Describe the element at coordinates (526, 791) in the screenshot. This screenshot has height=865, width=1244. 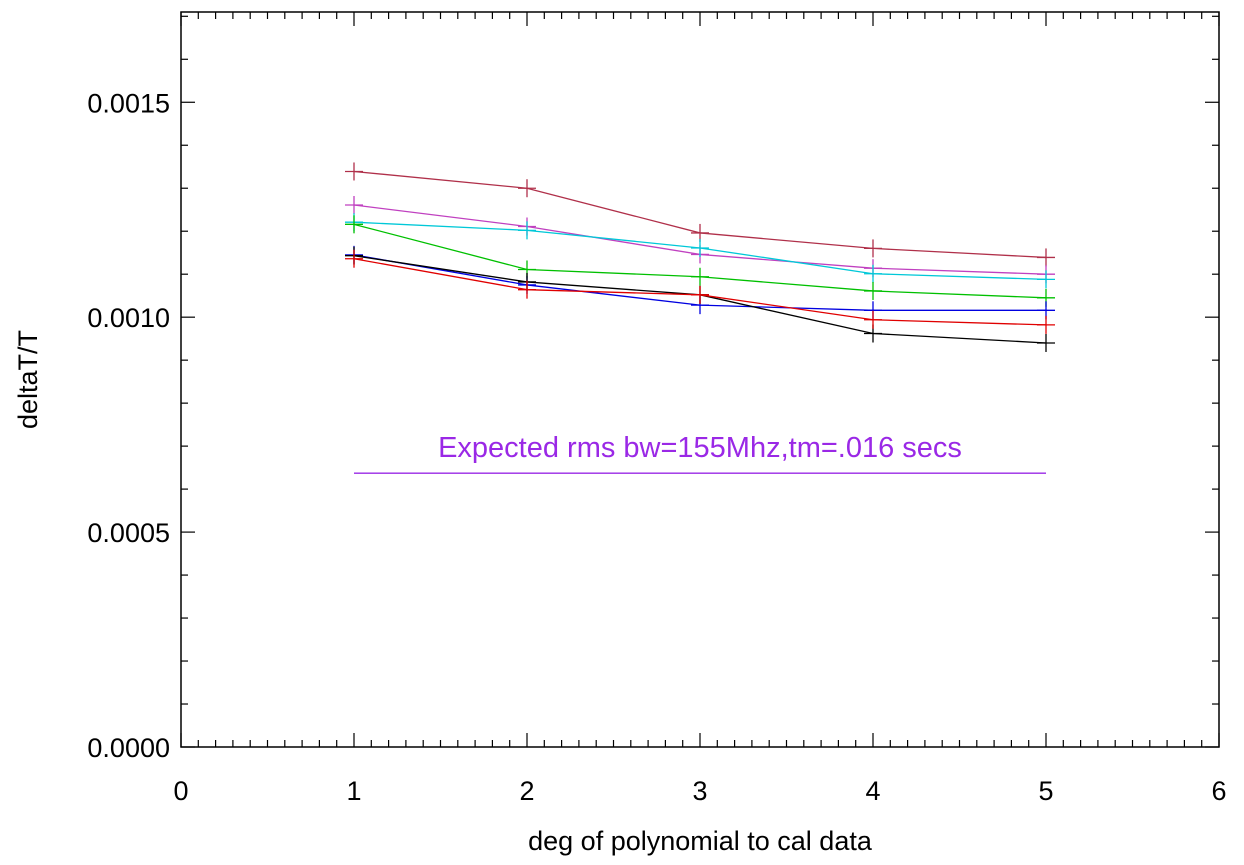
I see `x-tick-label: 2` at that location.